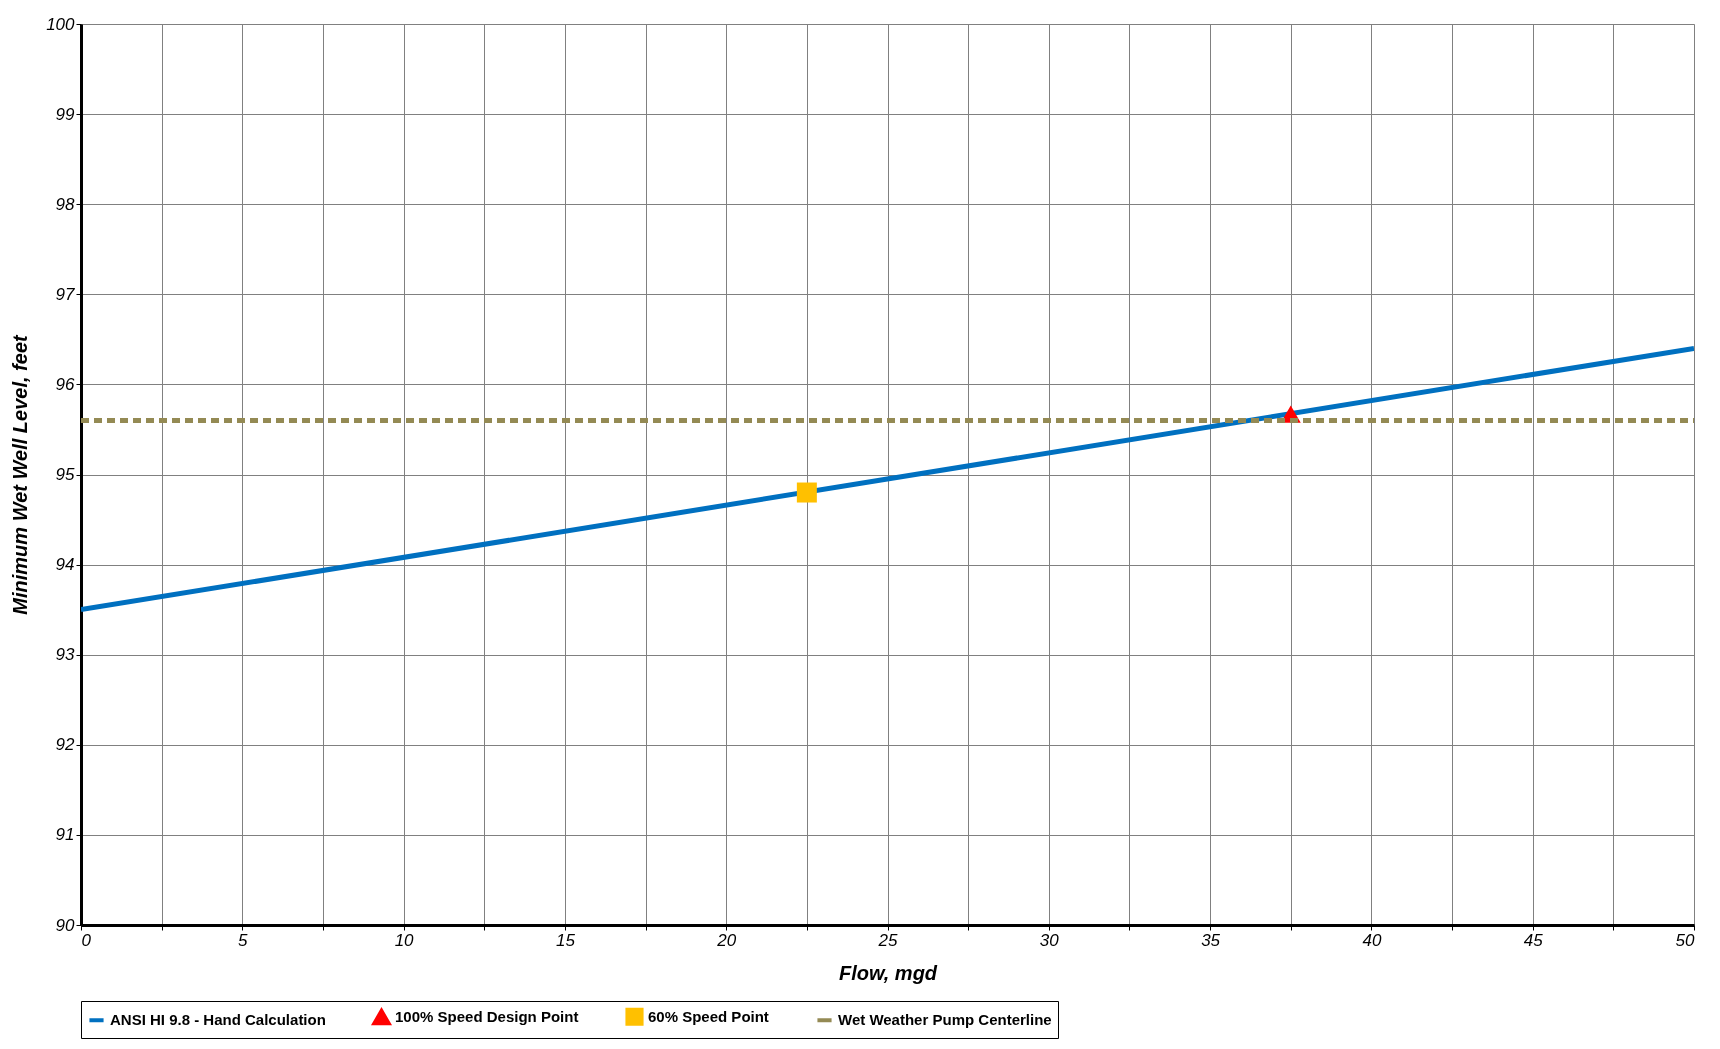 The image size is (1720, 1049). I want to click on y-tick-label: 93, so click(65, 655).